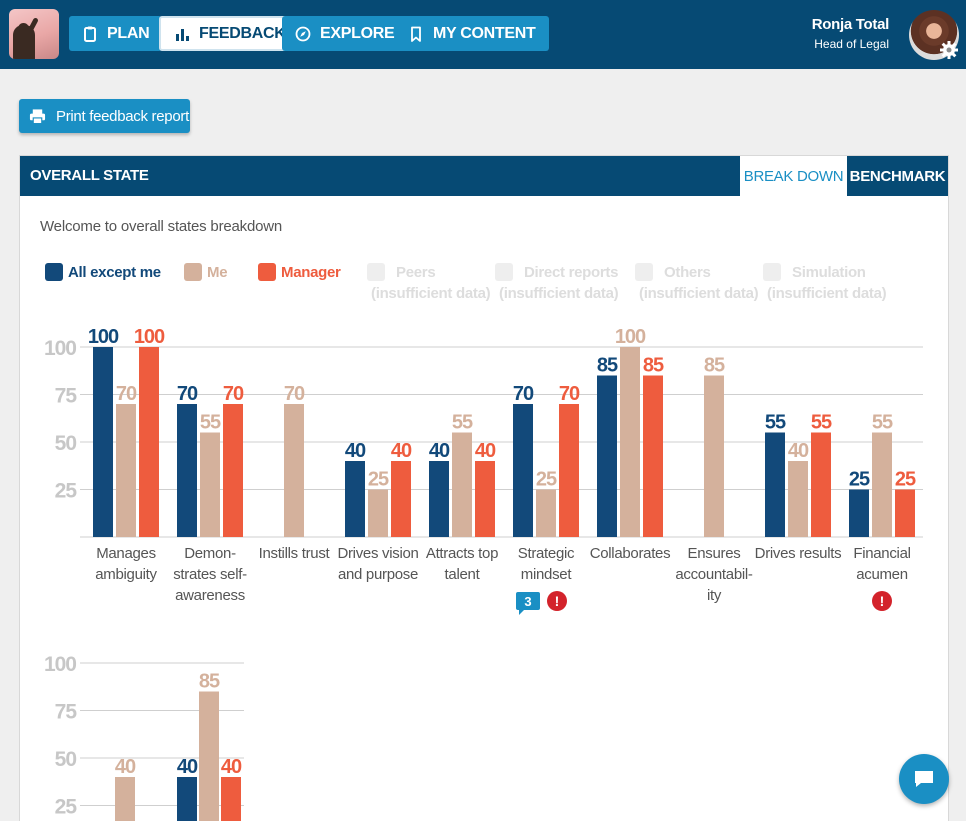 This screenshot has width=966, height=821. What do you see at coordinates (484, 176) in the screenshot?
I see `card-header: OVERALL STATE BREAK DOWN BENCHMARK` at bounding box center [484, 176].